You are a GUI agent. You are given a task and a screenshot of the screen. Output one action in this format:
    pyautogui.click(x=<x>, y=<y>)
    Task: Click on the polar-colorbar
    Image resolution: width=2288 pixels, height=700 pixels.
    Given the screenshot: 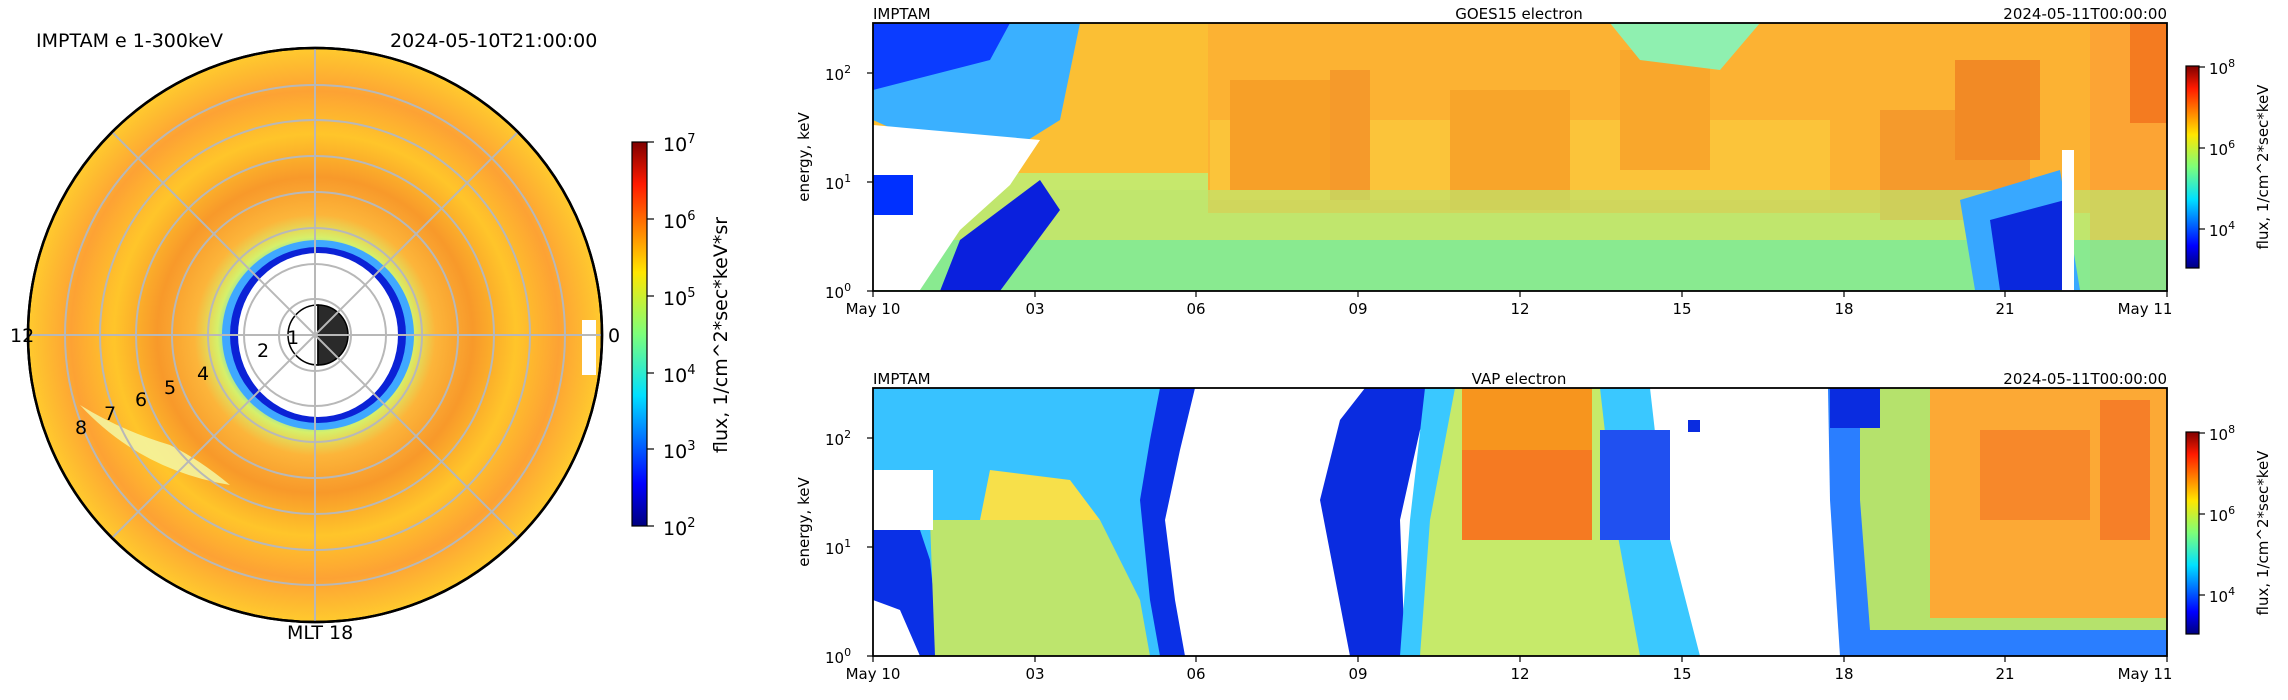 What is the action you would take?
    pyautogui.click(x=639, y=334)
    